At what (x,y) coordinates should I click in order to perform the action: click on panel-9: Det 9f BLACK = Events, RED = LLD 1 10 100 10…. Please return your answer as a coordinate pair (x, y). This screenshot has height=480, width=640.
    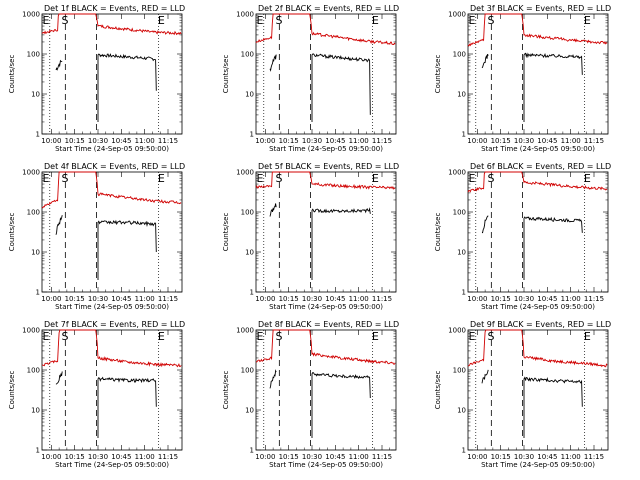
    Looking at the image, I should click on (522, 394).